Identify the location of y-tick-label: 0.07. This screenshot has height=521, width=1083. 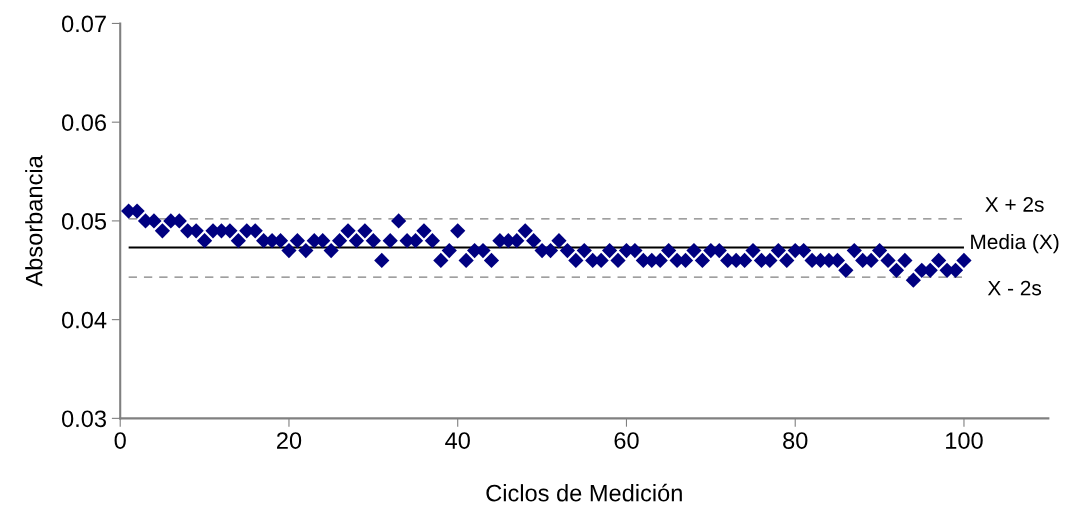
(83, 24).